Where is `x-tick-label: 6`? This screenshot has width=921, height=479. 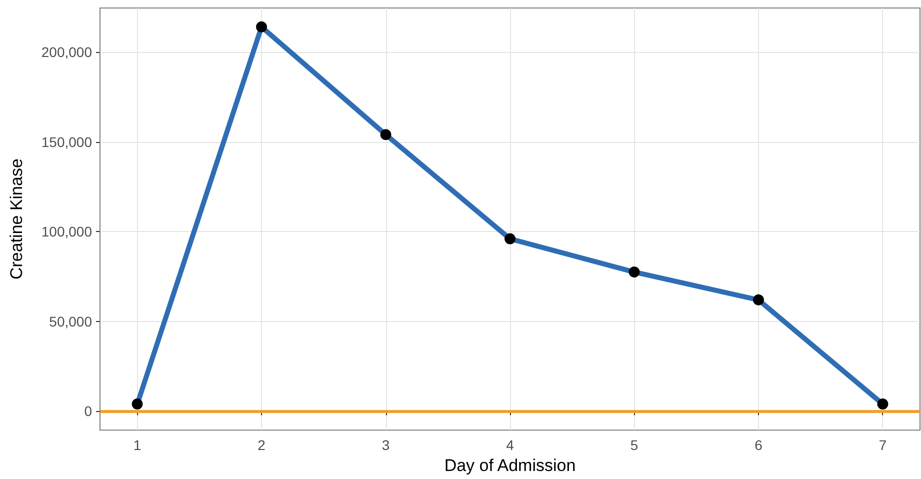 x-tick-label: 6 is located at coordinates (758, 445).